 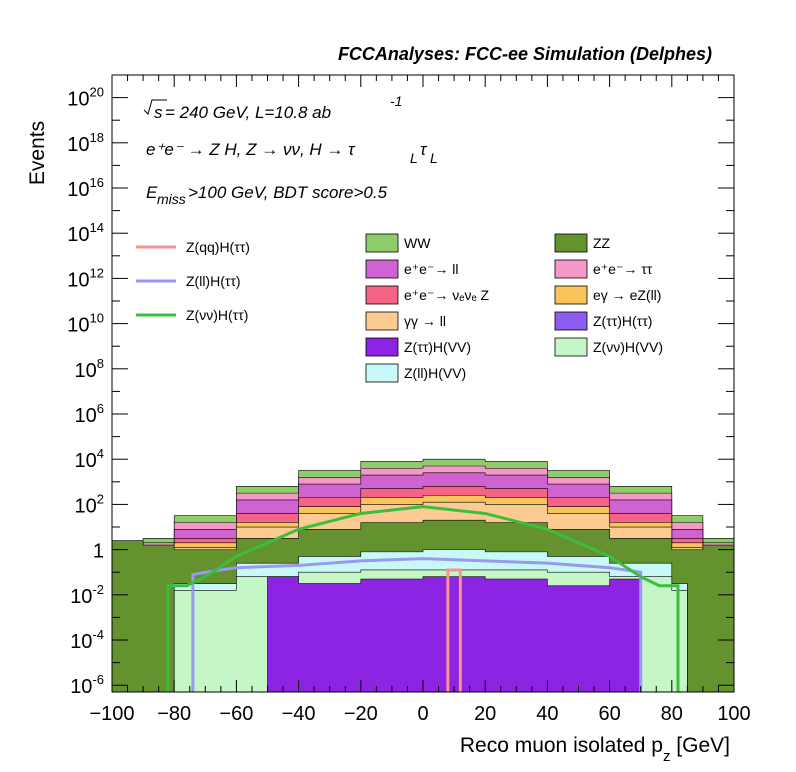 I want to click on legend-label: e⁺e⁻→ νₑνₑ Z, so click(x=447, y=295).